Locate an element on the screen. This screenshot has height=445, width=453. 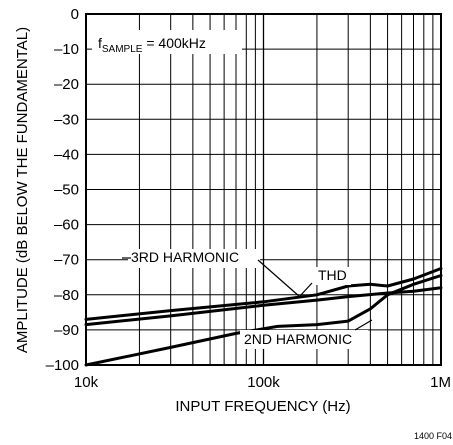
y-tick-label: –60 is located at coordinates (66, 225).